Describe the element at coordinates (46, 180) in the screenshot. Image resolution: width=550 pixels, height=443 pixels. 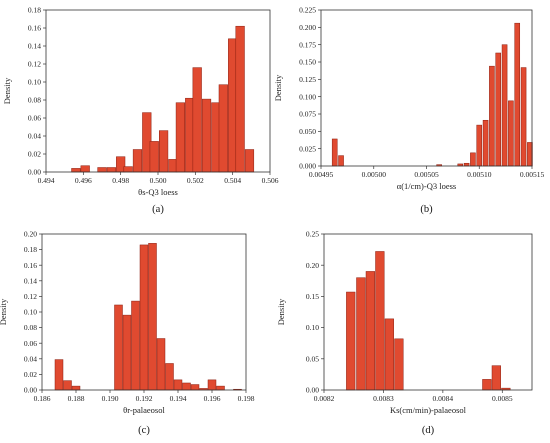
I see `x-tick-label: 0.494` at that location.